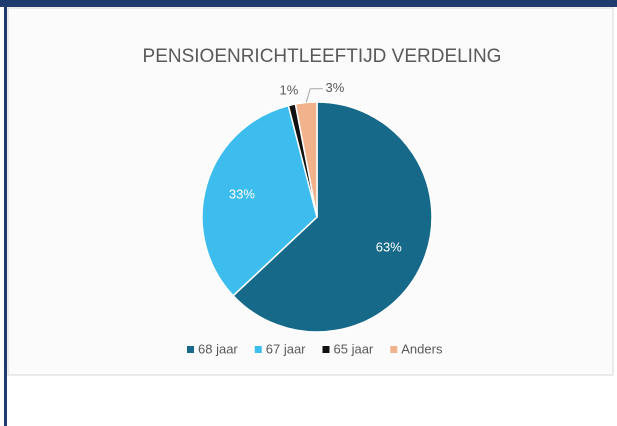  I want to click on data-label: 33%, so click(242, 194).